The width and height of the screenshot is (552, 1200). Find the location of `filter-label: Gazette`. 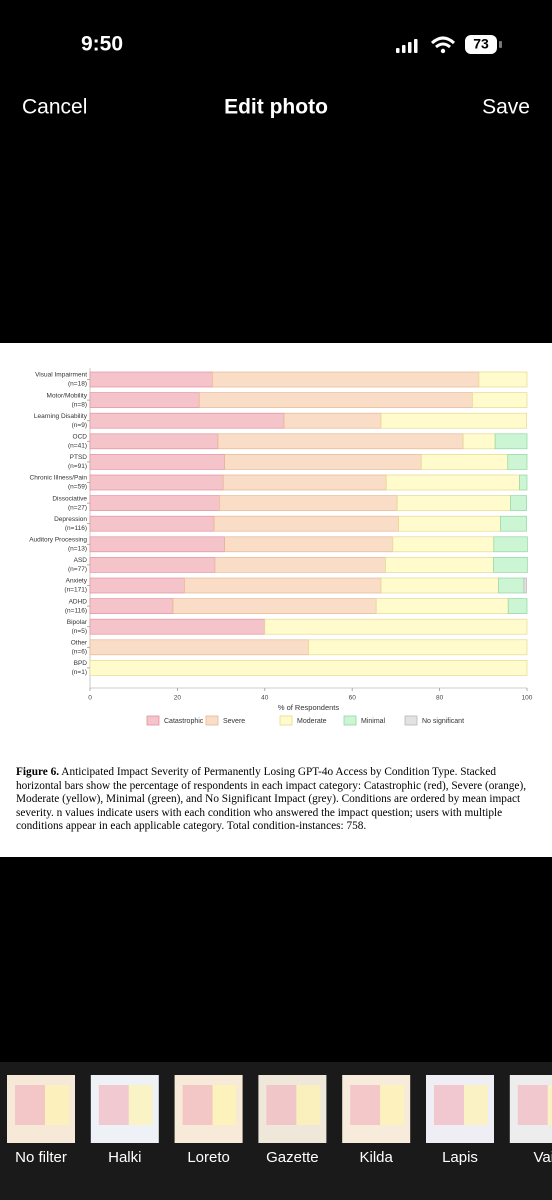

filter-label: Gazette is located at coordinates (292, 1157).